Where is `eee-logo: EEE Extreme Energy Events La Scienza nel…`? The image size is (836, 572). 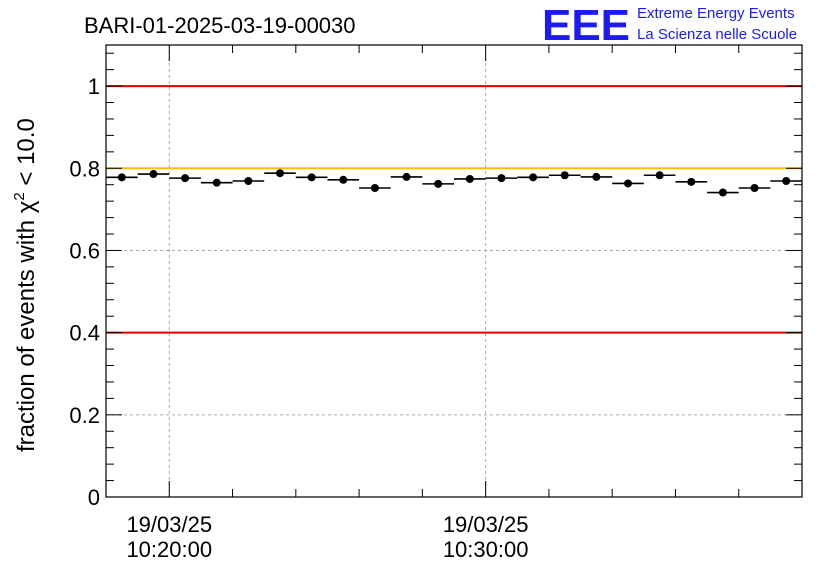 eee-logo: EEE Extreme Energy Events La Scienza nel… is located at coordinates (669, 25).